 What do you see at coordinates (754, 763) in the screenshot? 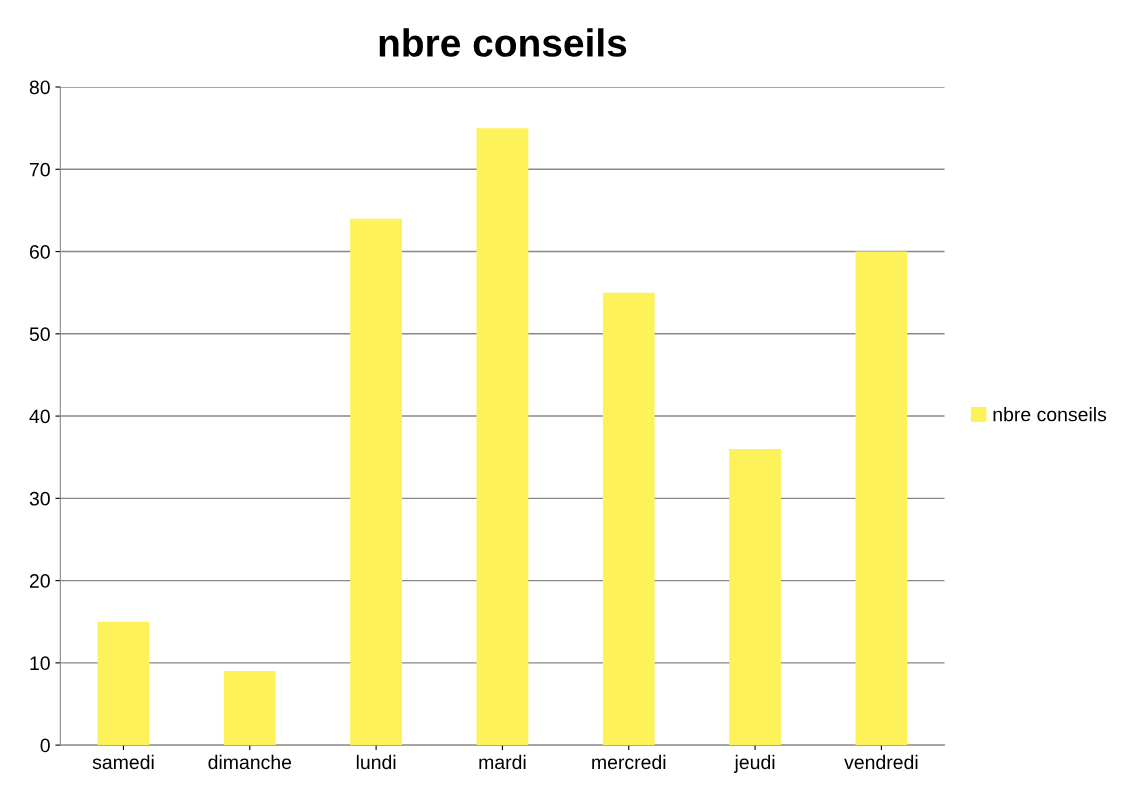
I see `x-tick-label: jeudi` at bounding box center [754, 763].